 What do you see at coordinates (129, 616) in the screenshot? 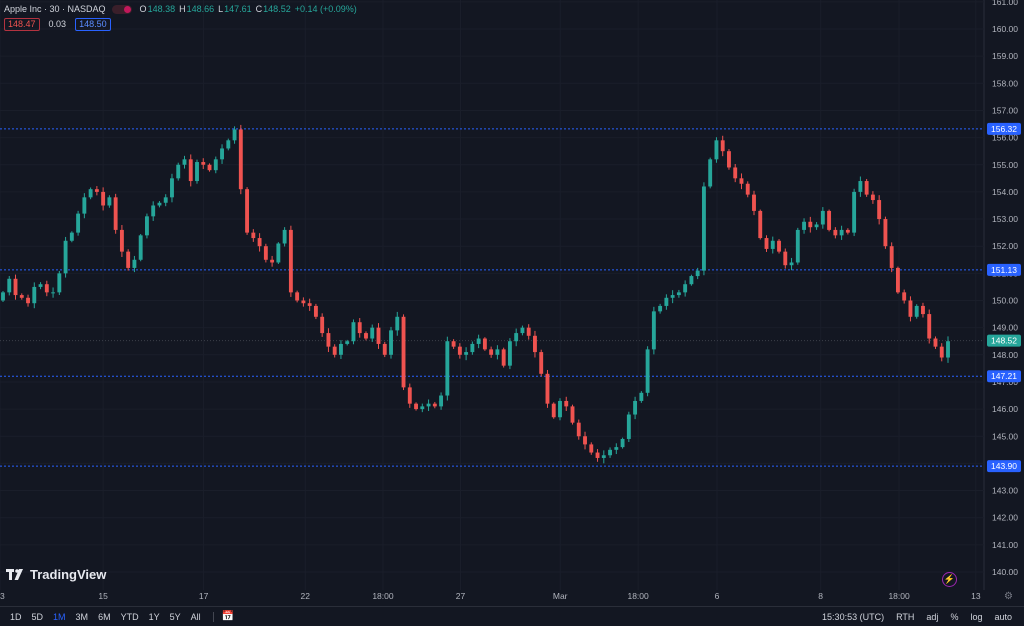
I see `timeframe-ytd: YTD` at bounding box center [129, 616].